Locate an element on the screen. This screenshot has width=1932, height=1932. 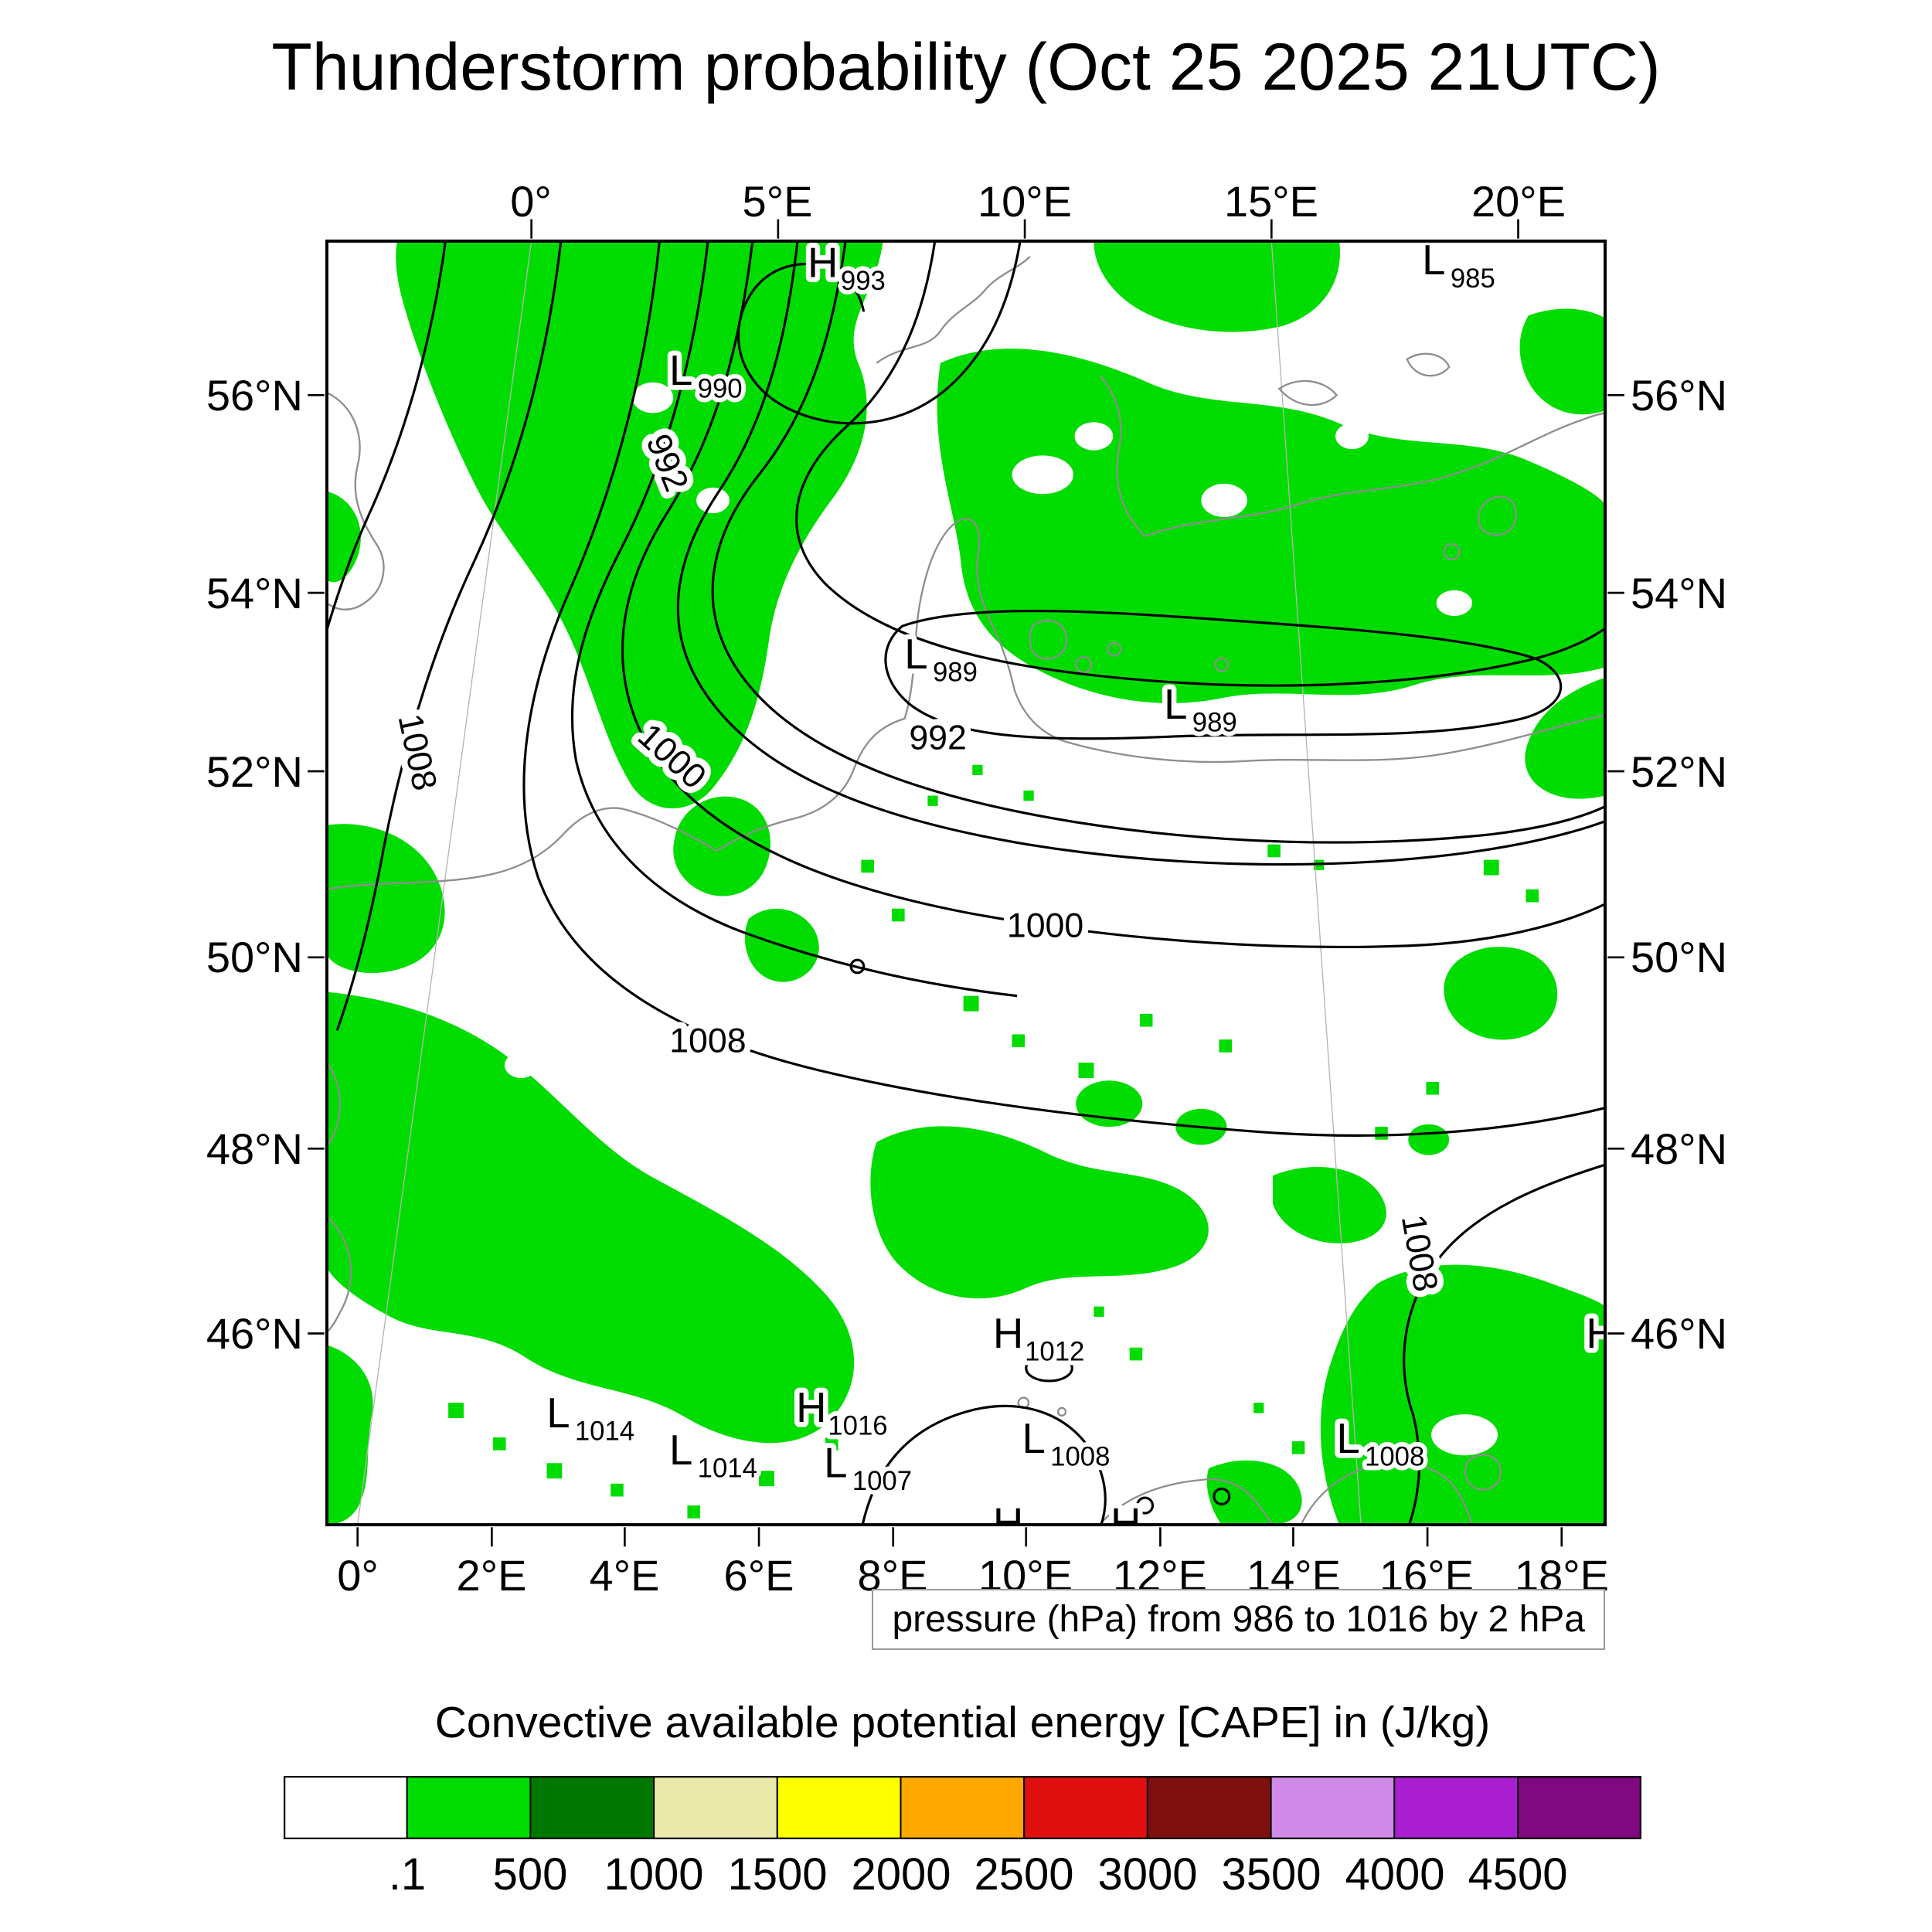
legend-label-5: 2500 is located at coordinates (1024, 1874).